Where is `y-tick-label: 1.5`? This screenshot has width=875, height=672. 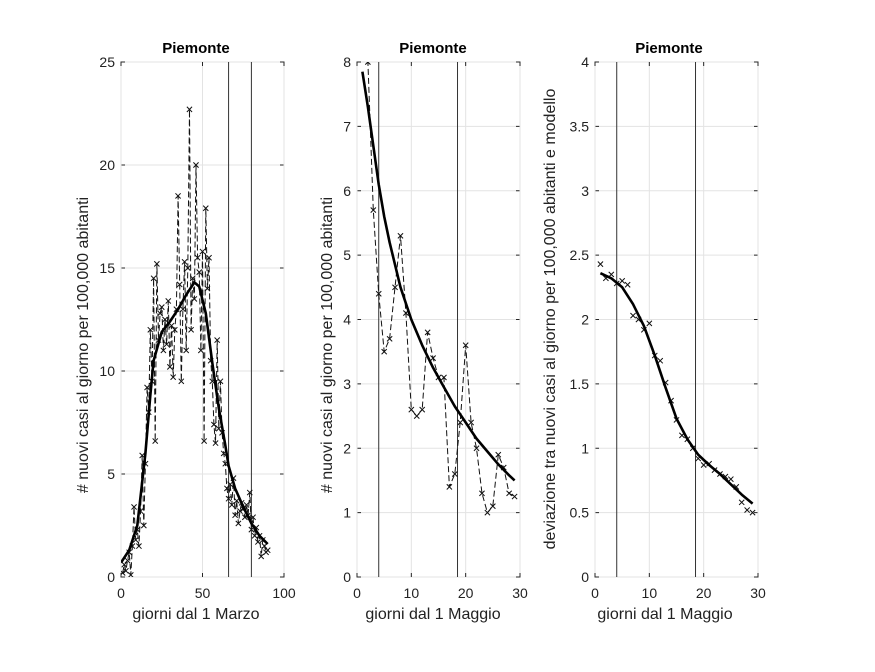
y-tick-label: 1.5 is located at coordinates (580, 384).